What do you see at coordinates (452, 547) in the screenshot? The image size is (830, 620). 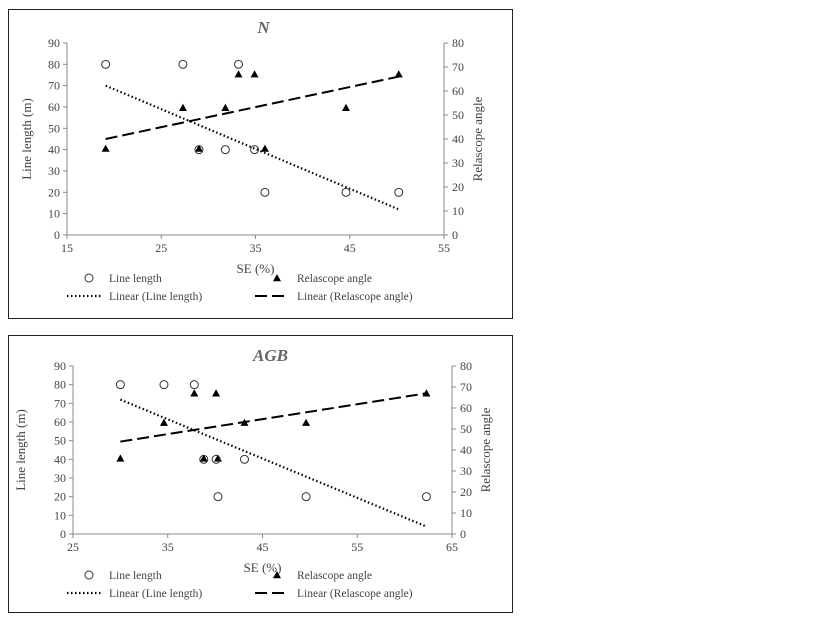 I see `x-tick-label: 65` at bounding box center [452, 547].